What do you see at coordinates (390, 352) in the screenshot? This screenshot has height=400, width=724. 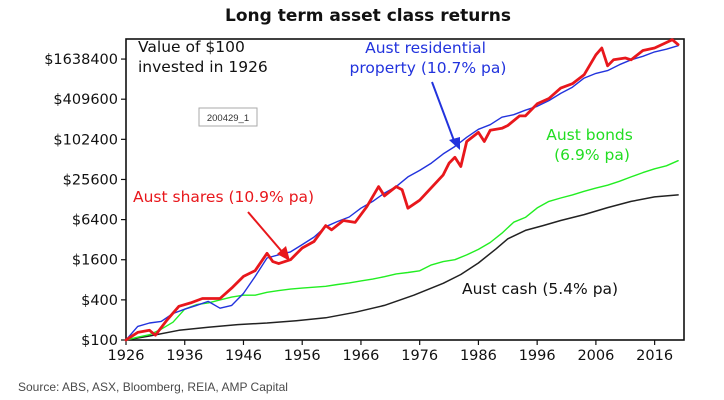 I see `x-axis: 1926 1936 1946 1956 1966 1976 1986 1996 2006 2016` at bounding box center [390, 352].